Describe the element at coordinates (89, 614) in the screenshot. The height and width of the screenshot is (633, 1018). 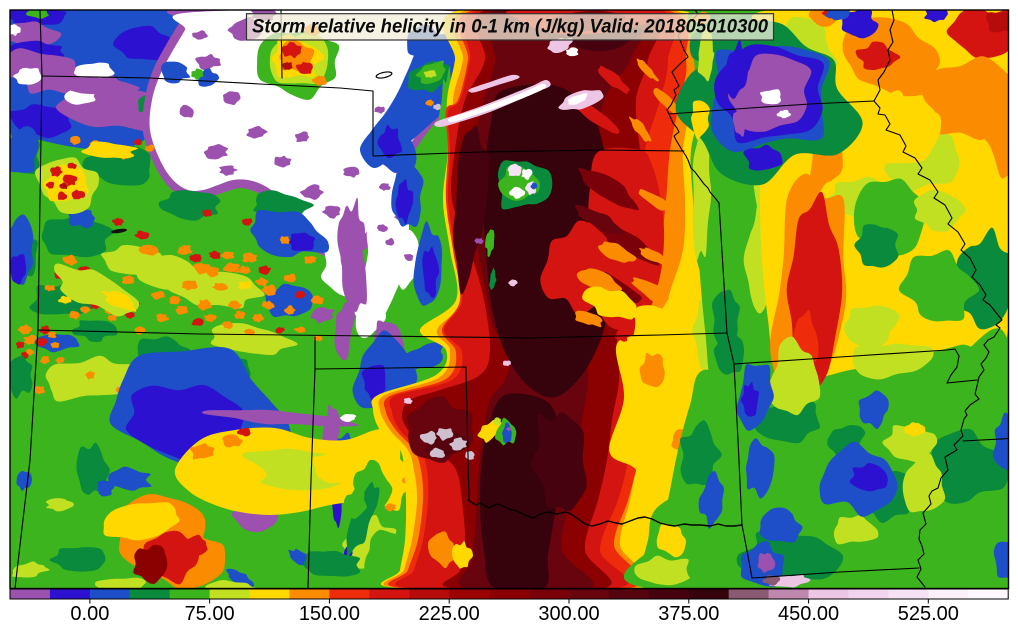
I see `svg-text: 0.00` at that location.